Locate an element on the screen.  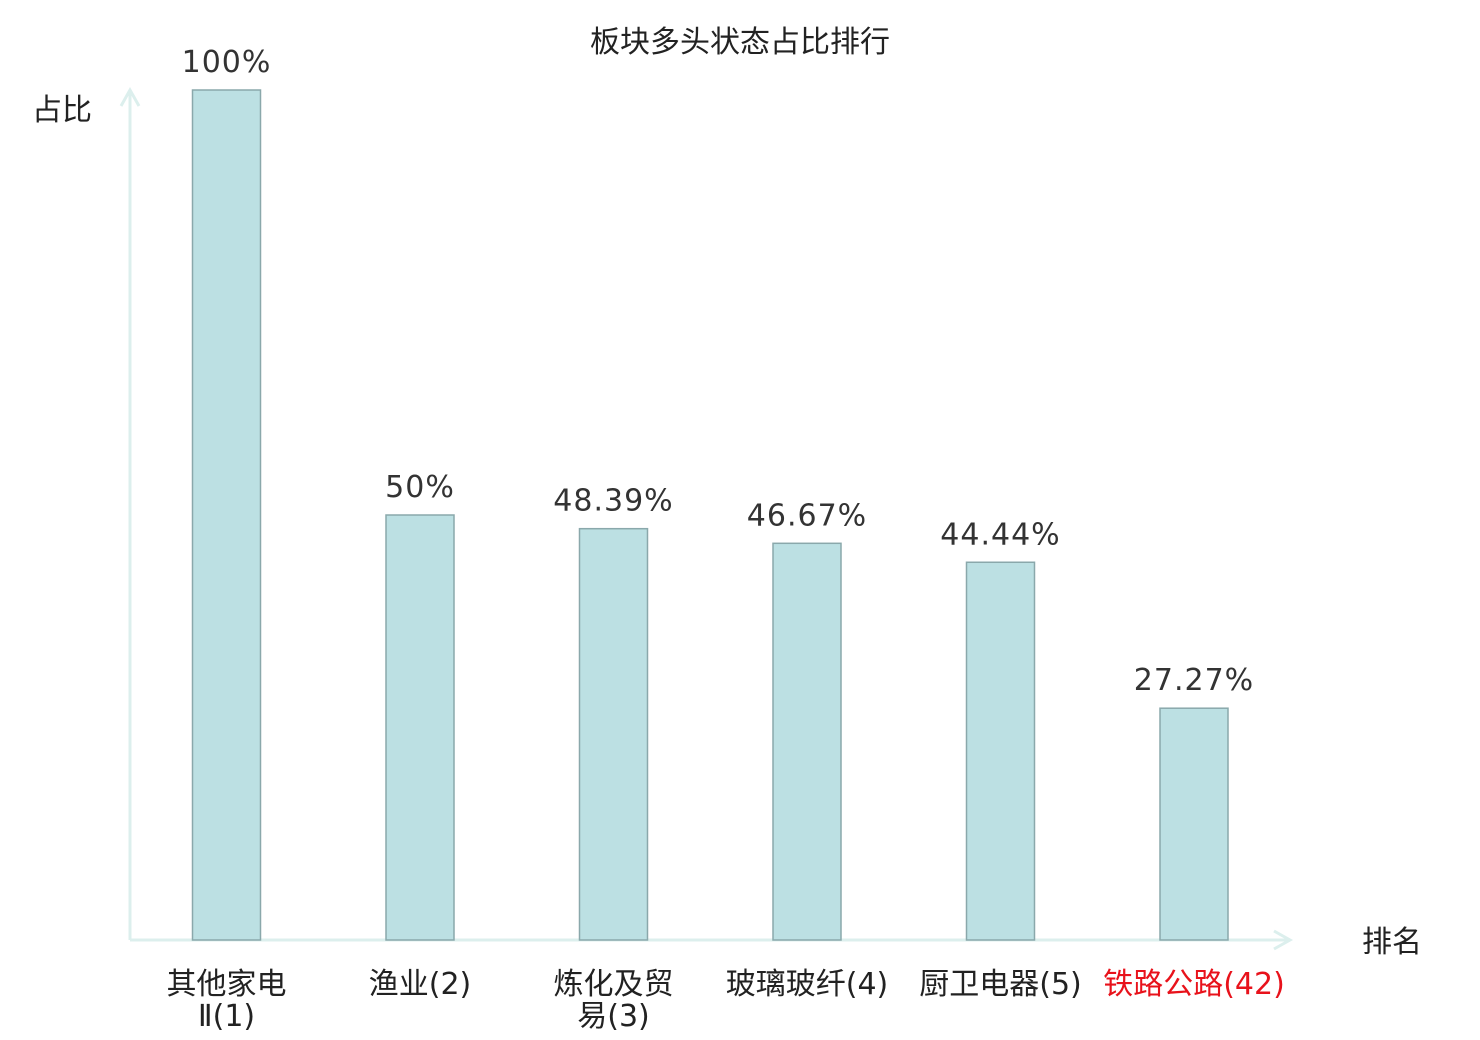
category-tick-label: 渔业(2) is located at coordinates (420, 984).